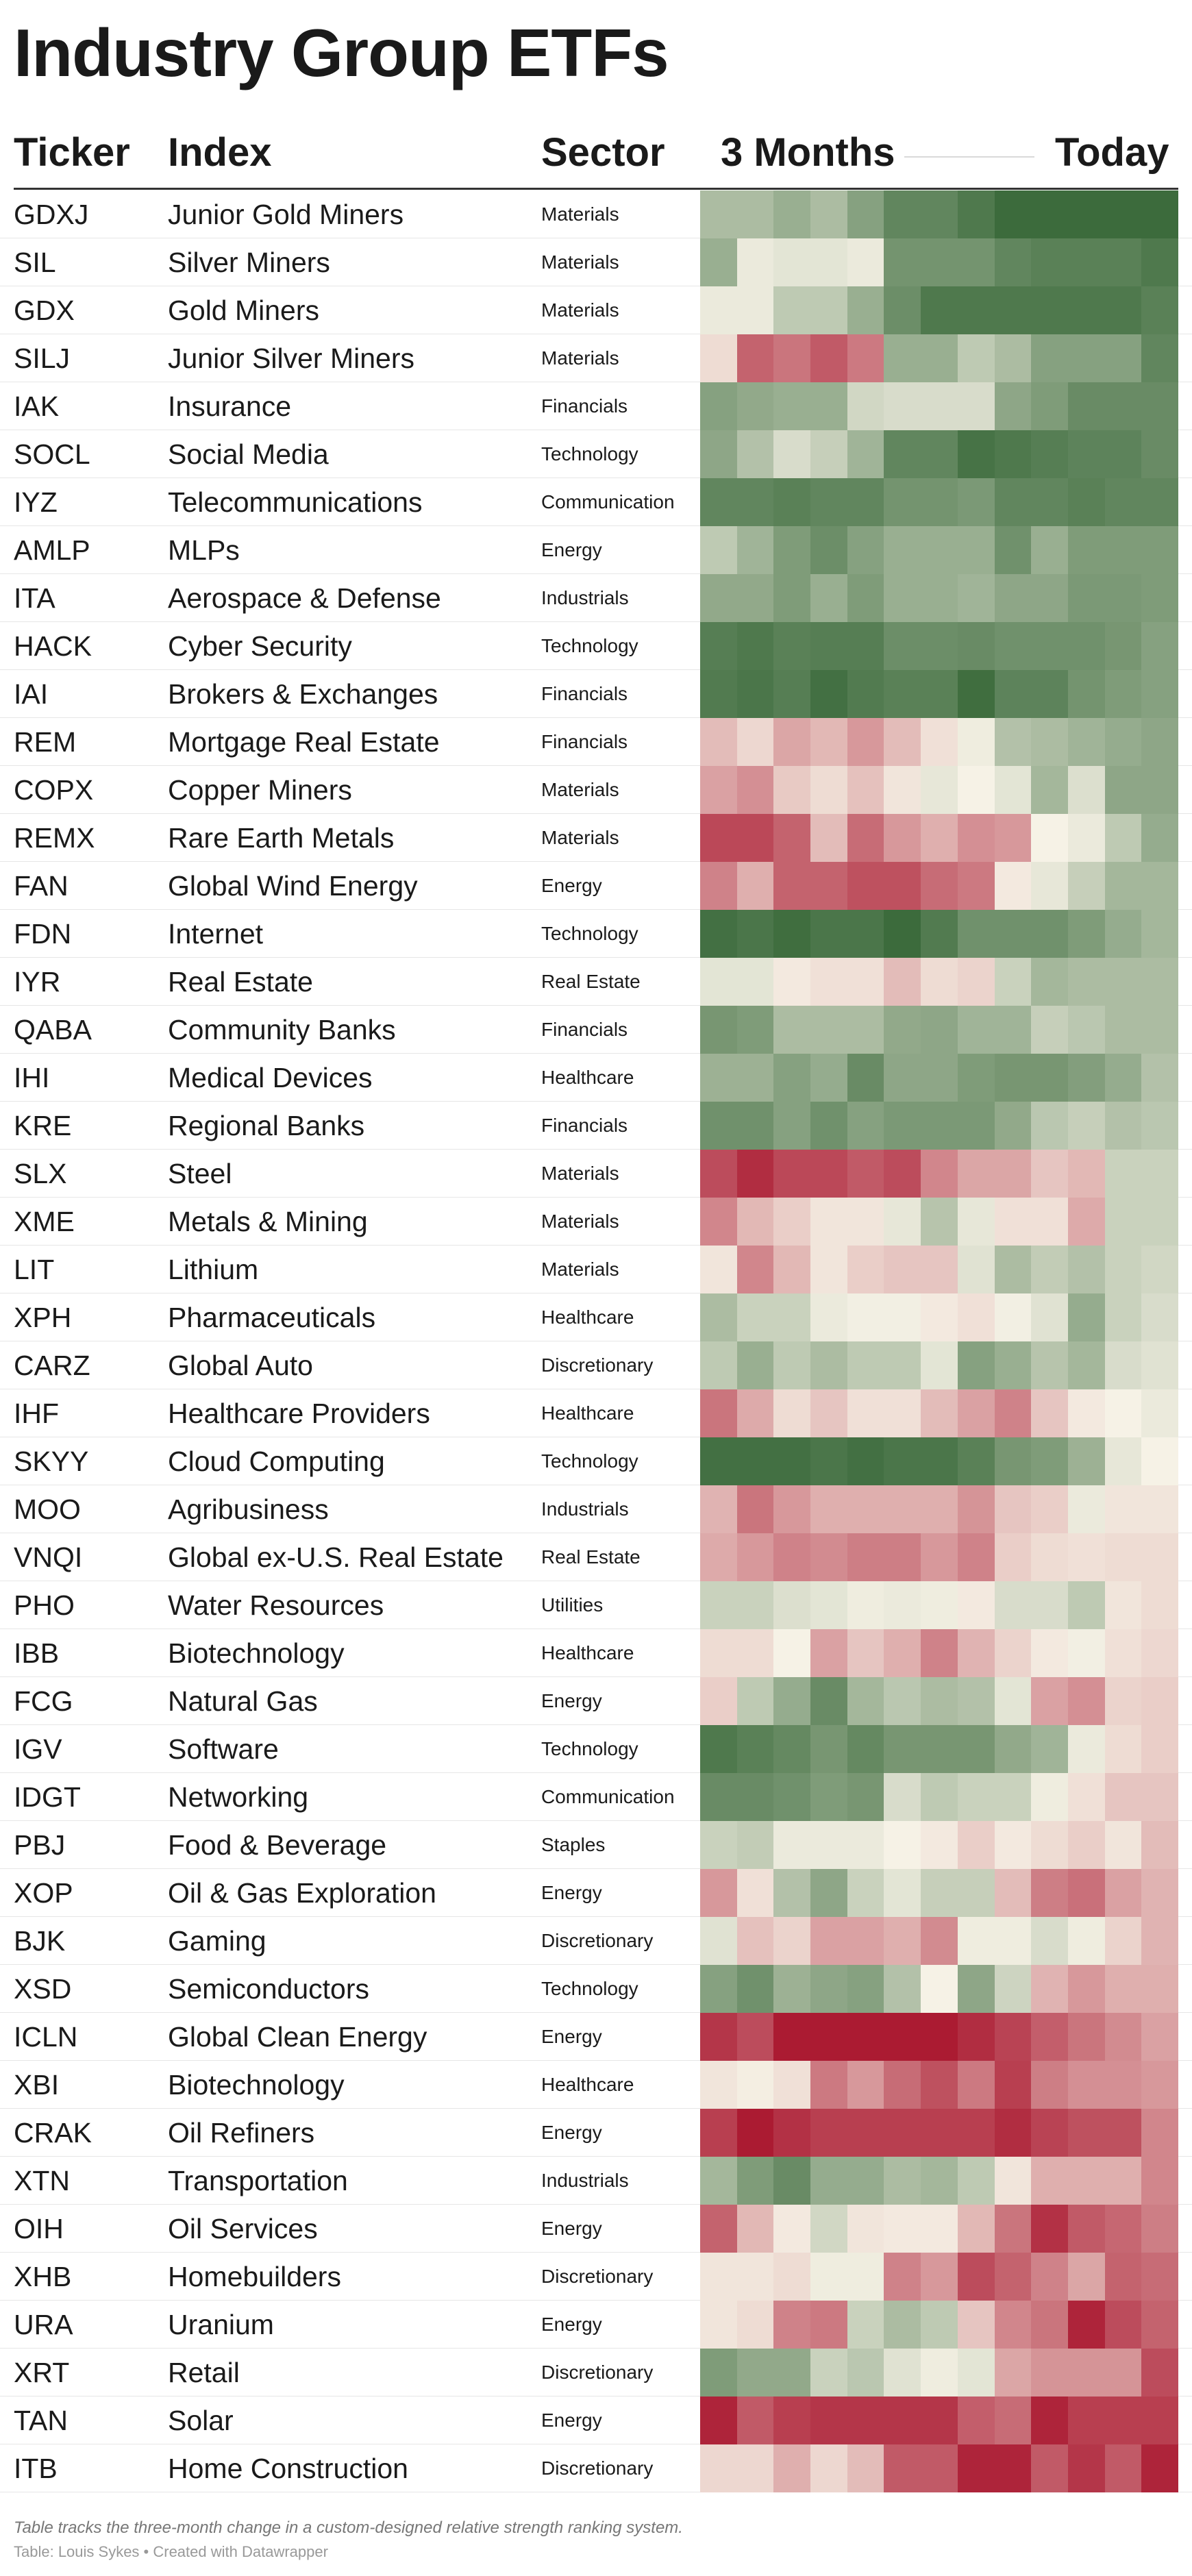  Describe the element at coordinates (596, 598) in the screenshot. I see `table-row: ITA Aerospace & Defense Industrials` at that location.